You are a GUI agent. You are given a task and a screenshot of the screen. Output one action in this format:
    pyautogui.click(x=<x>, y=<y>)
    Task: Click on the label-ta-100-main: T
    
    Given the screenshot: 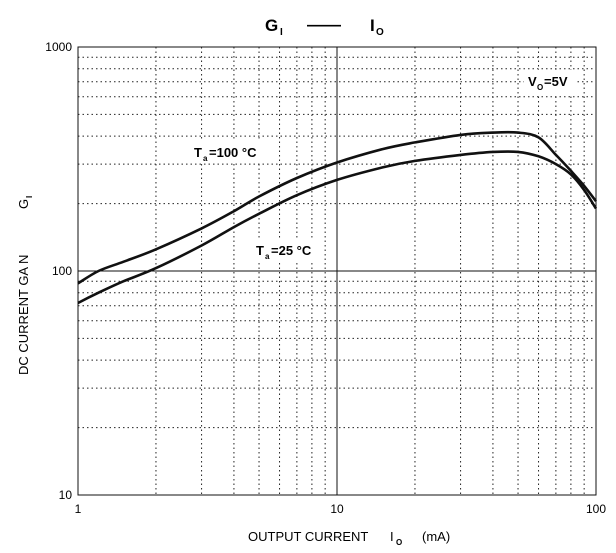 What is the action you would take?
    pyautogui.click(x=198, y=152)
    